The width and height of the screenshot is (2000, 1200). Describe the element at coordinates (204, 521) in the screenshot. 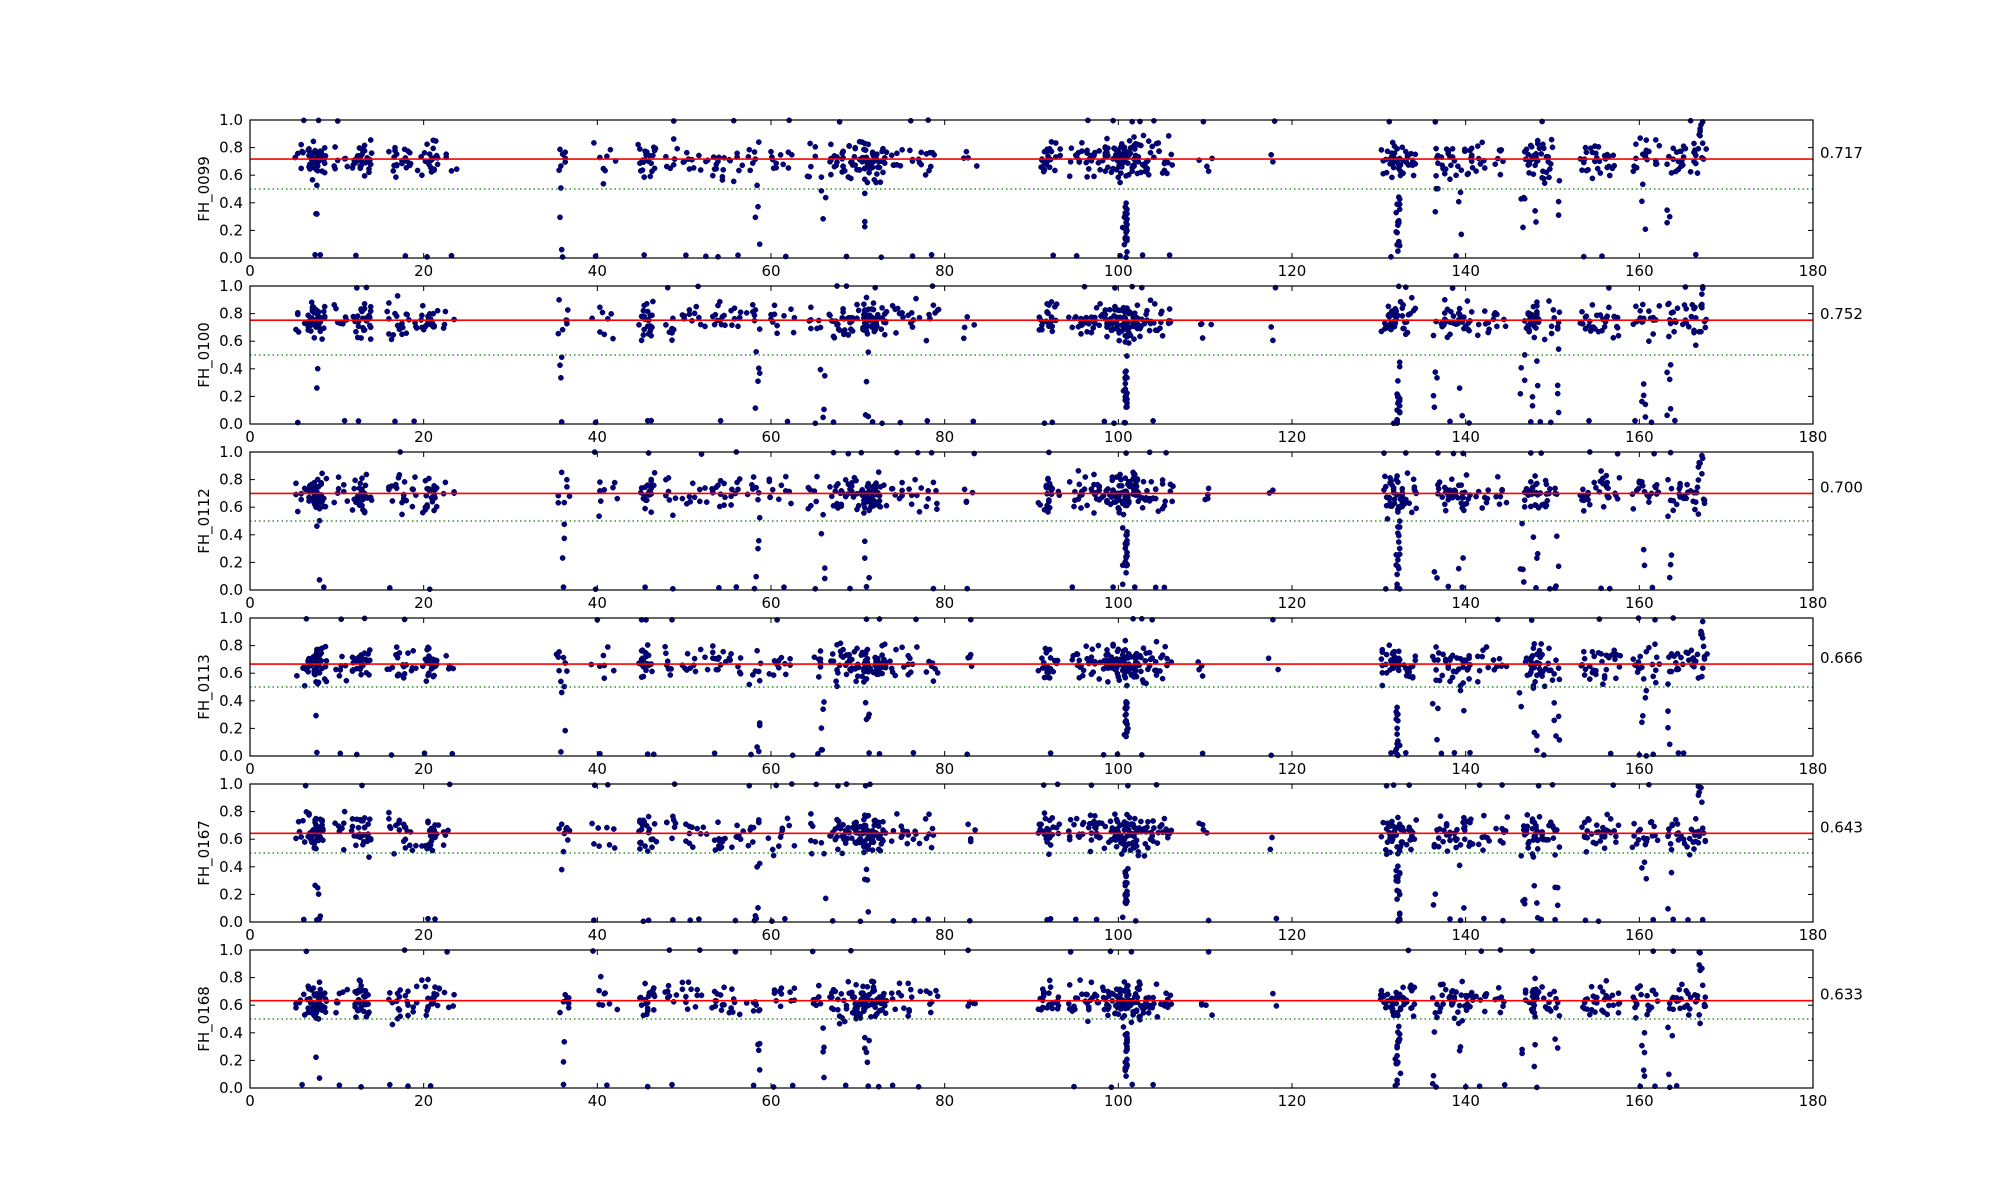

I see `y-axis-label: FH_0112` at that location.